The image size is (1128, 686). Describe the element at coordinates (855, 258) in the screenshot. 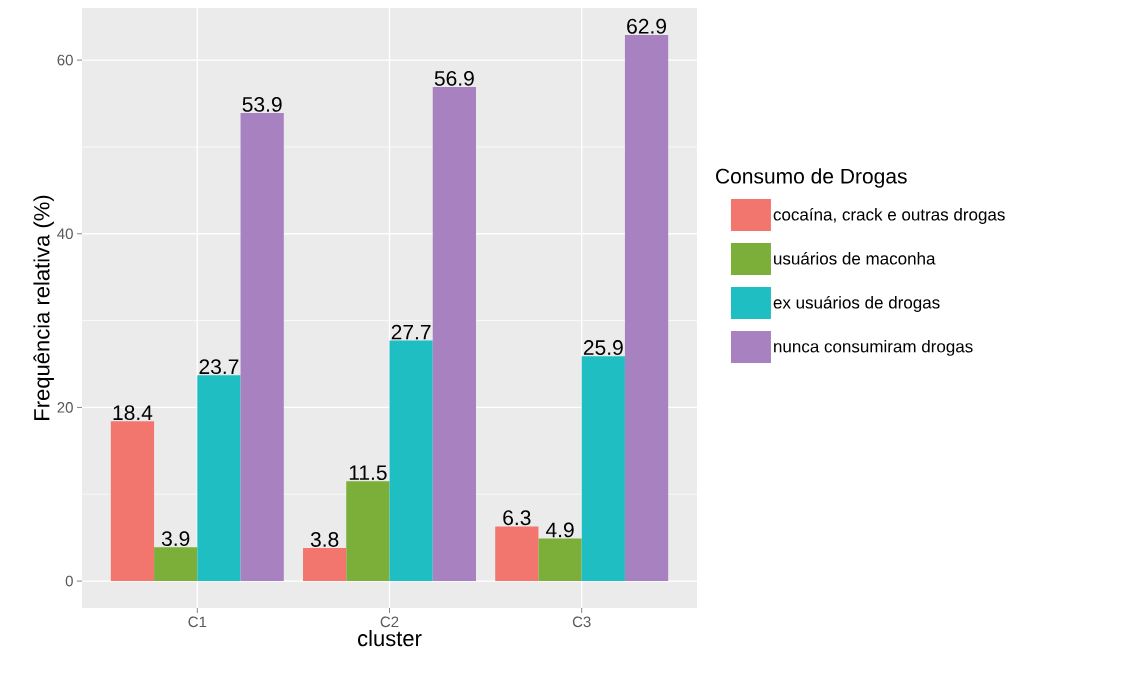

I see `legend-label: usuários de maconha` at that location.